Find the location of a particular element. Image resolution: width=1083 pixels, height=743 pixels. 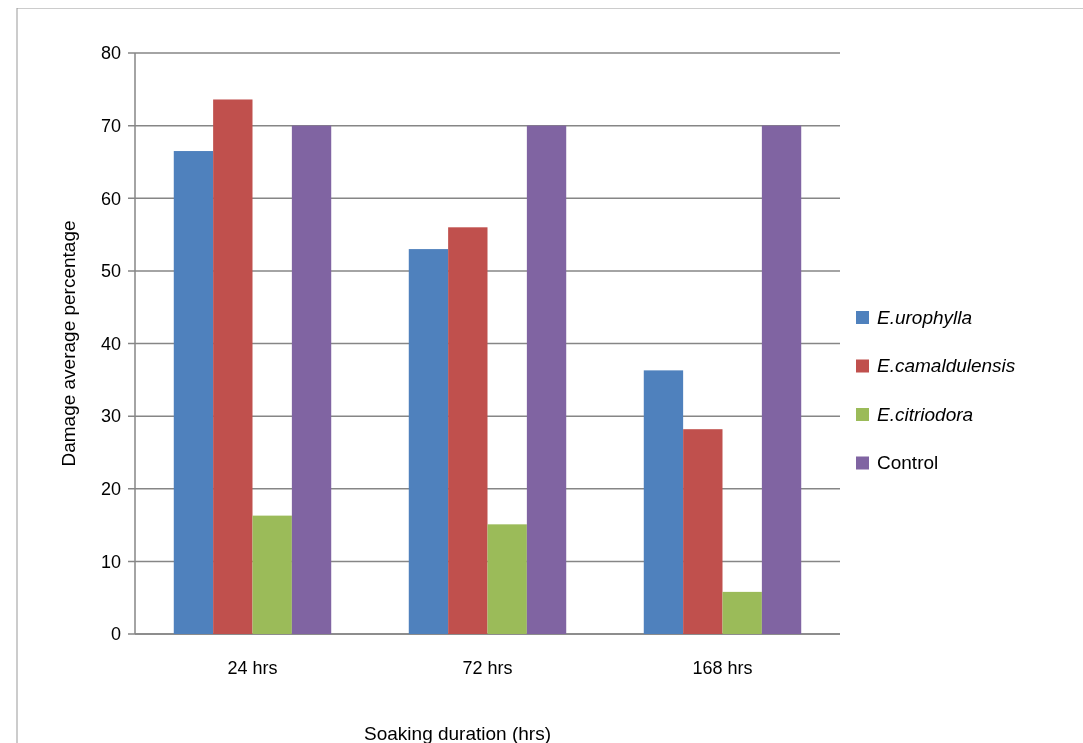

y-tick-label: 30 is located at coordinates (110, 416).